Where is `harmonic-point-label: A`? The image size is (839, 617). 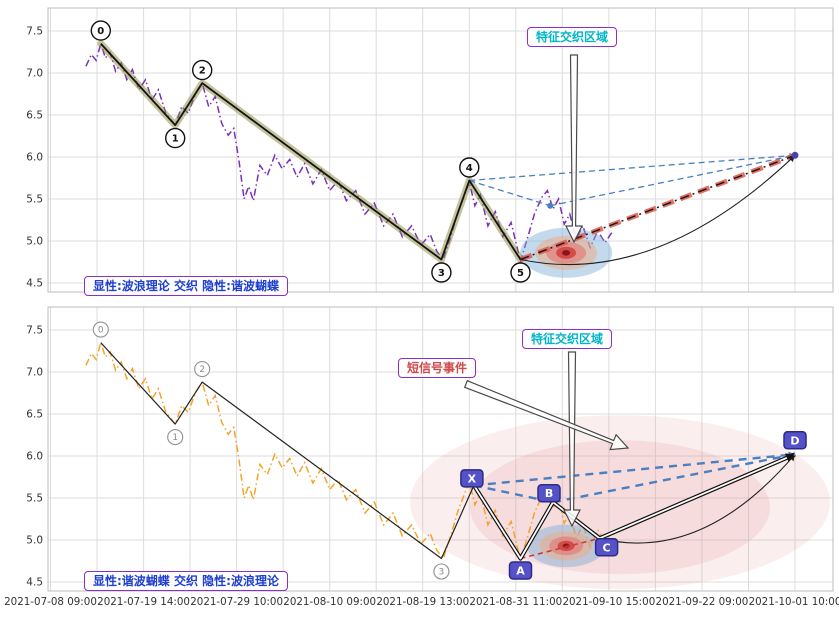 harmonic-point-label: A is located at coordinates (520, 570).